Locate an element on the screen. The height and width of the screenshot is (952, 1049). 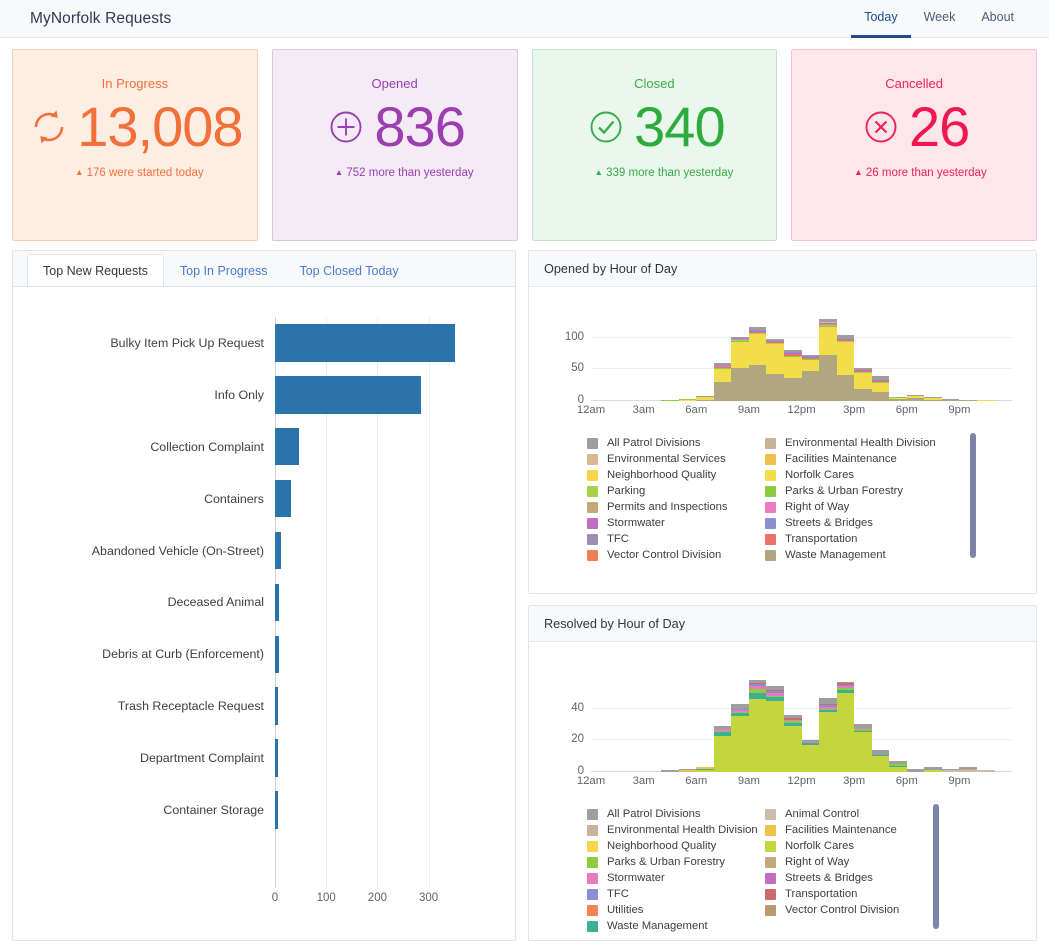
nav-link-today: Today is located at coordinates (881, 19).